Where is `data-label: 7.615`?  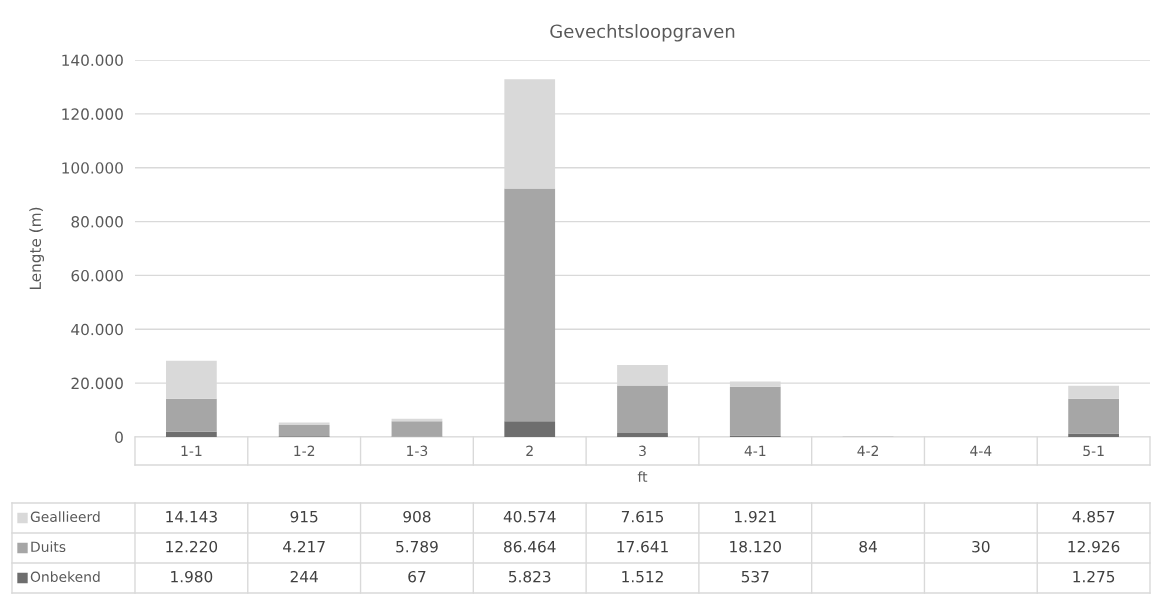
data-label: 7.615 is located at coordinates (642, 516).